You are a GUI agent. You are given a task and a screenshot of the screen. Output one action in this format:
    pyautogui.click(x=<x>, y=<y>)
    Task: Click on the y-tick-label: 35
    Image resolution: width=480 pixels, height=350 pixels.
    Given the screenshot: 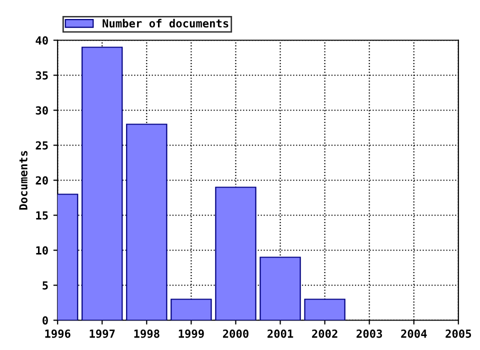 What is the action you would take?
    pyautogui.click(x=42, y=75)
    